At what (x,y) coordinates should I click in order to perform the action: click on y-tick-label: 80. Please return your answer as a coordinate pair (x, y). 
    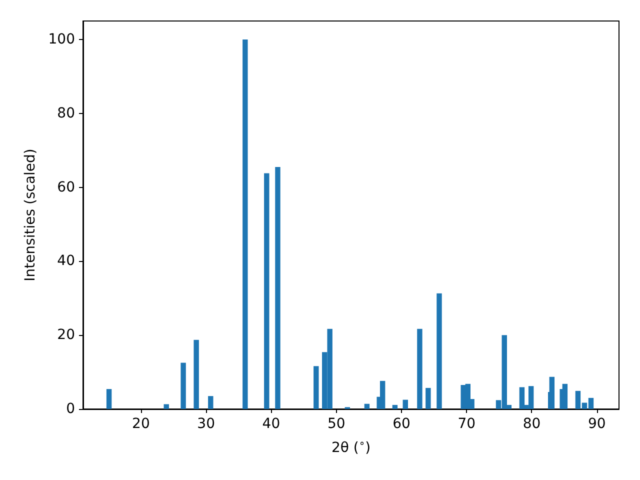
    Looking at the image, I should click on (66, 113).